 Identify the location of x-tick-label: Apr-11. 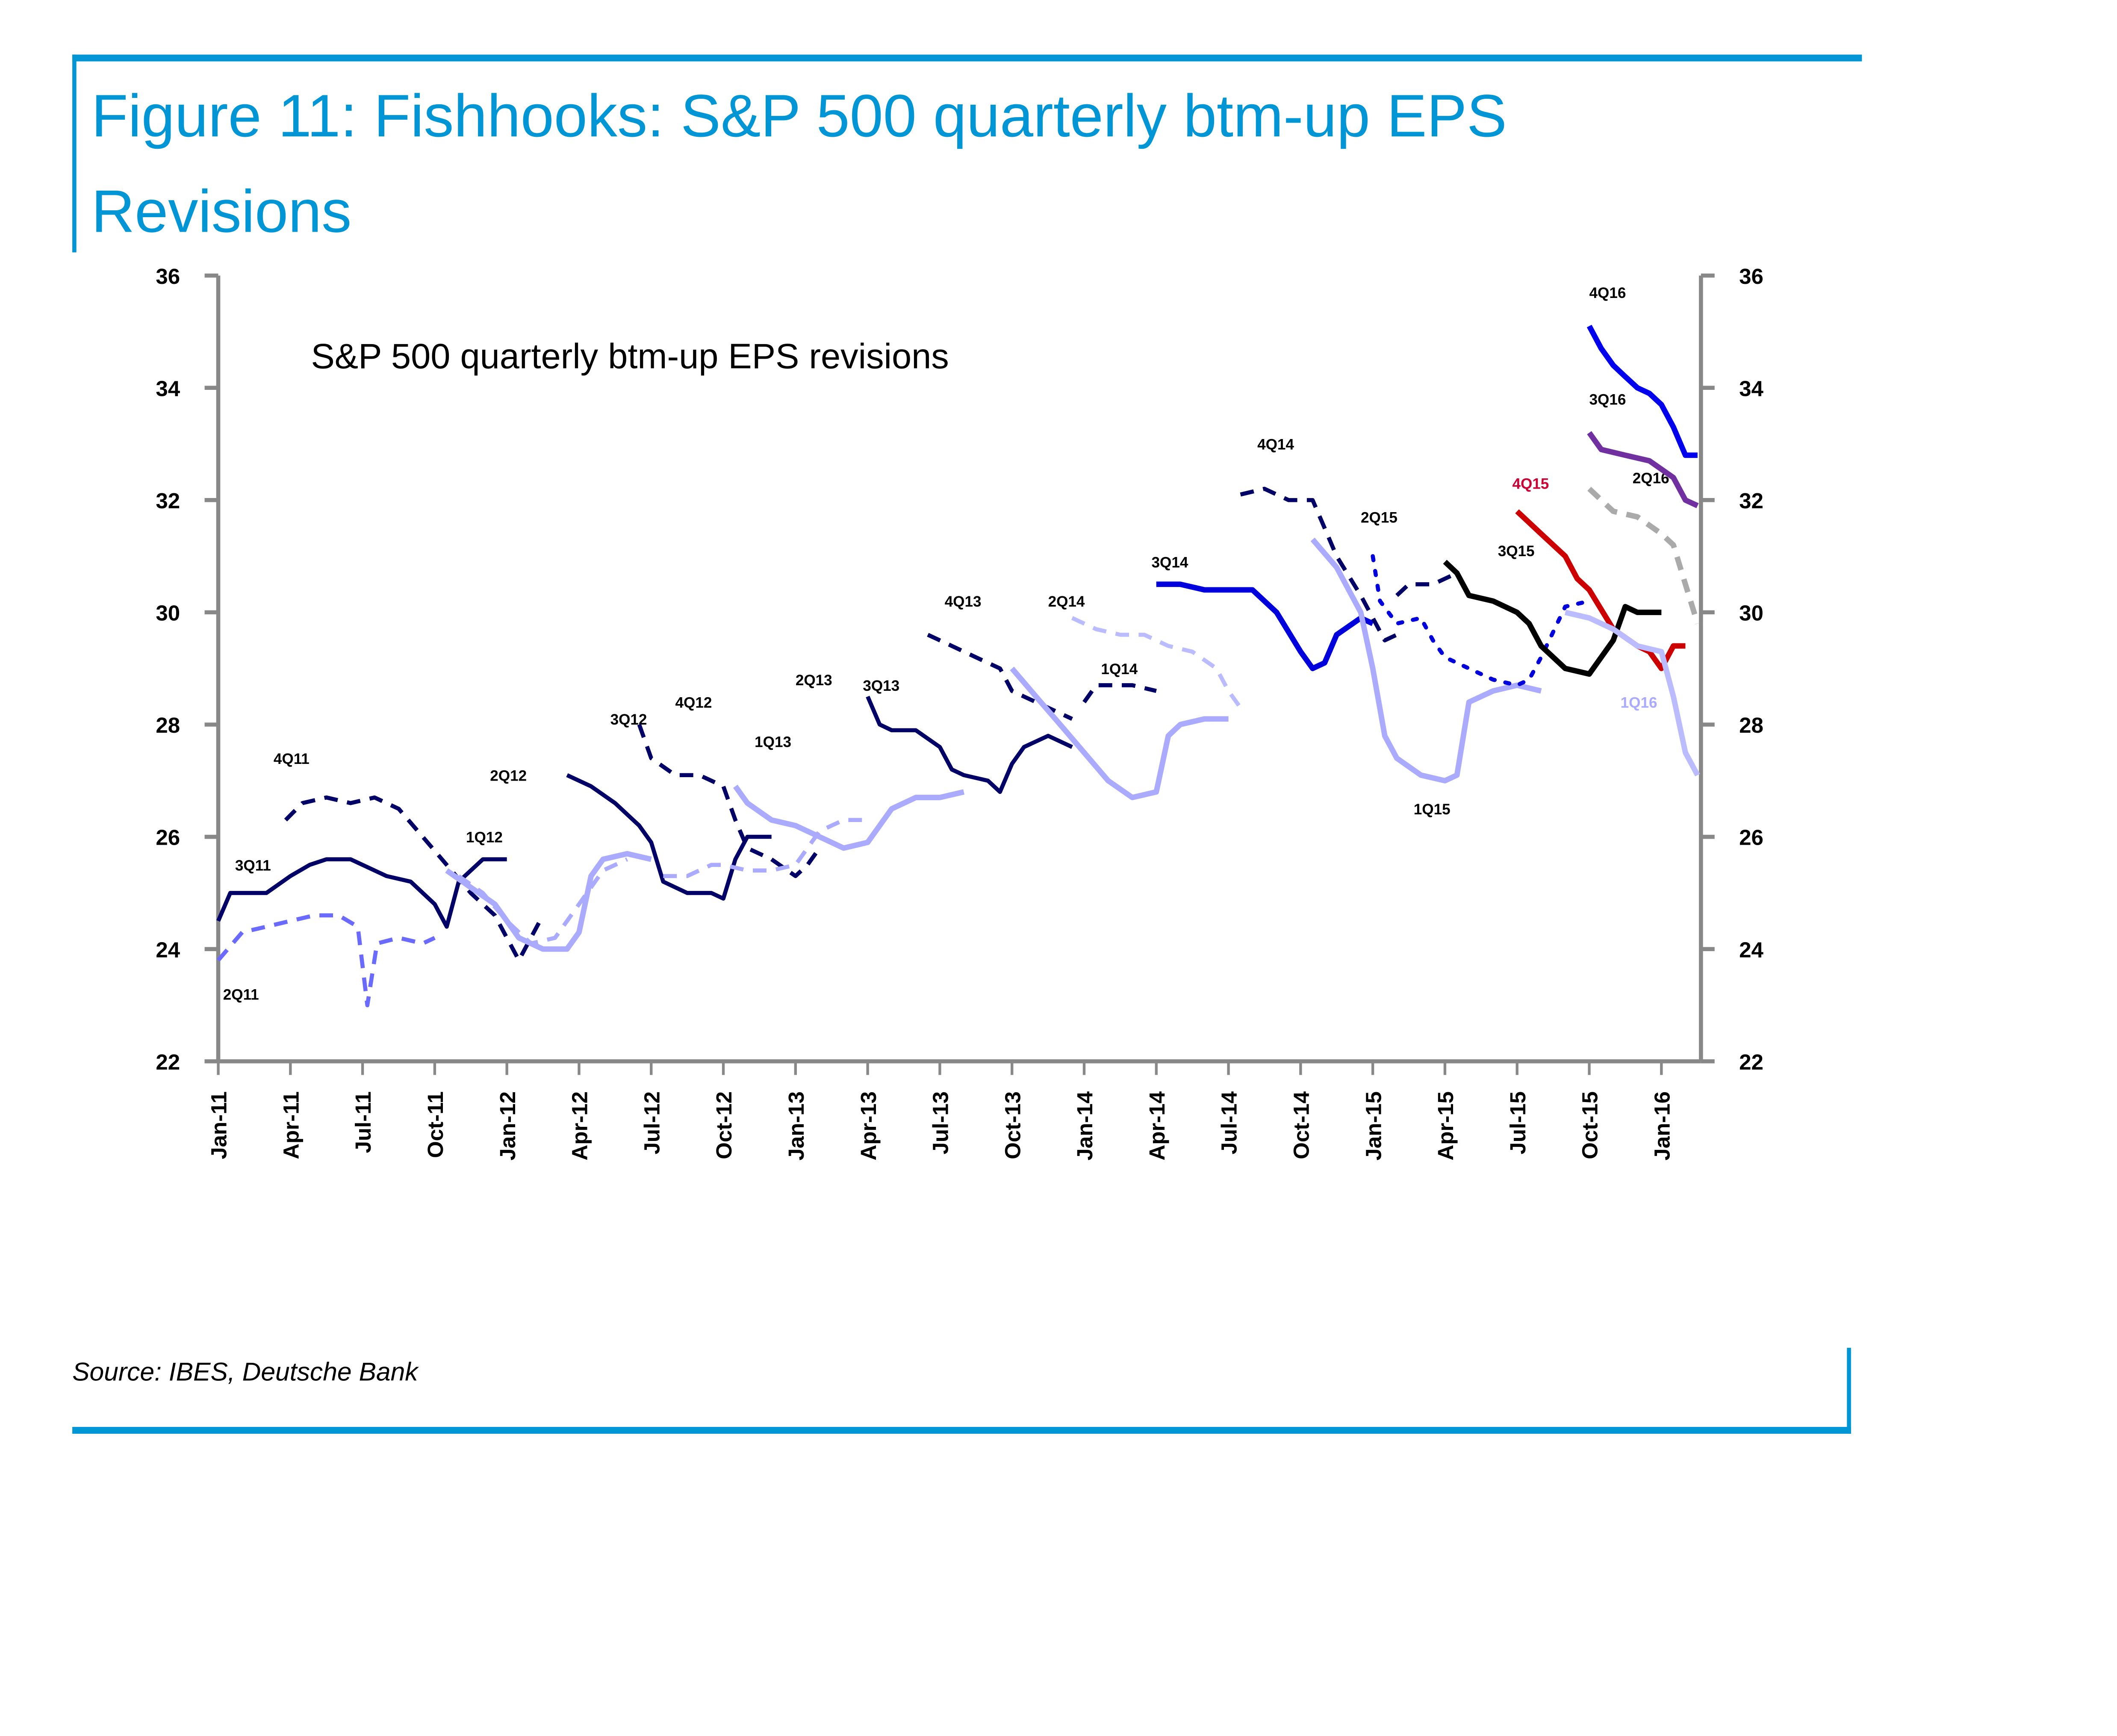
(291, 1125).